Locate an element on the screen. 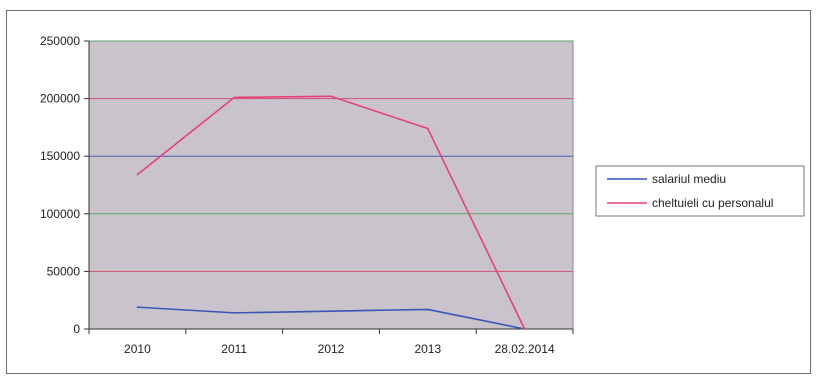 This screenshot has height=379, width=817. legend-box is located at coordinates (700, 191).